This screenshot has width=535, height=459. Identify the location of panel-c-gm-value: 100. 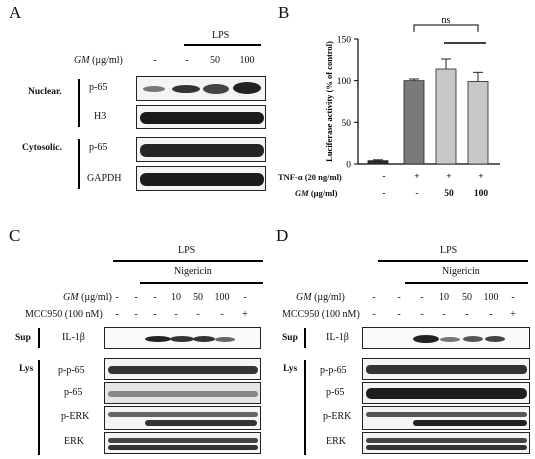
(222, 297).